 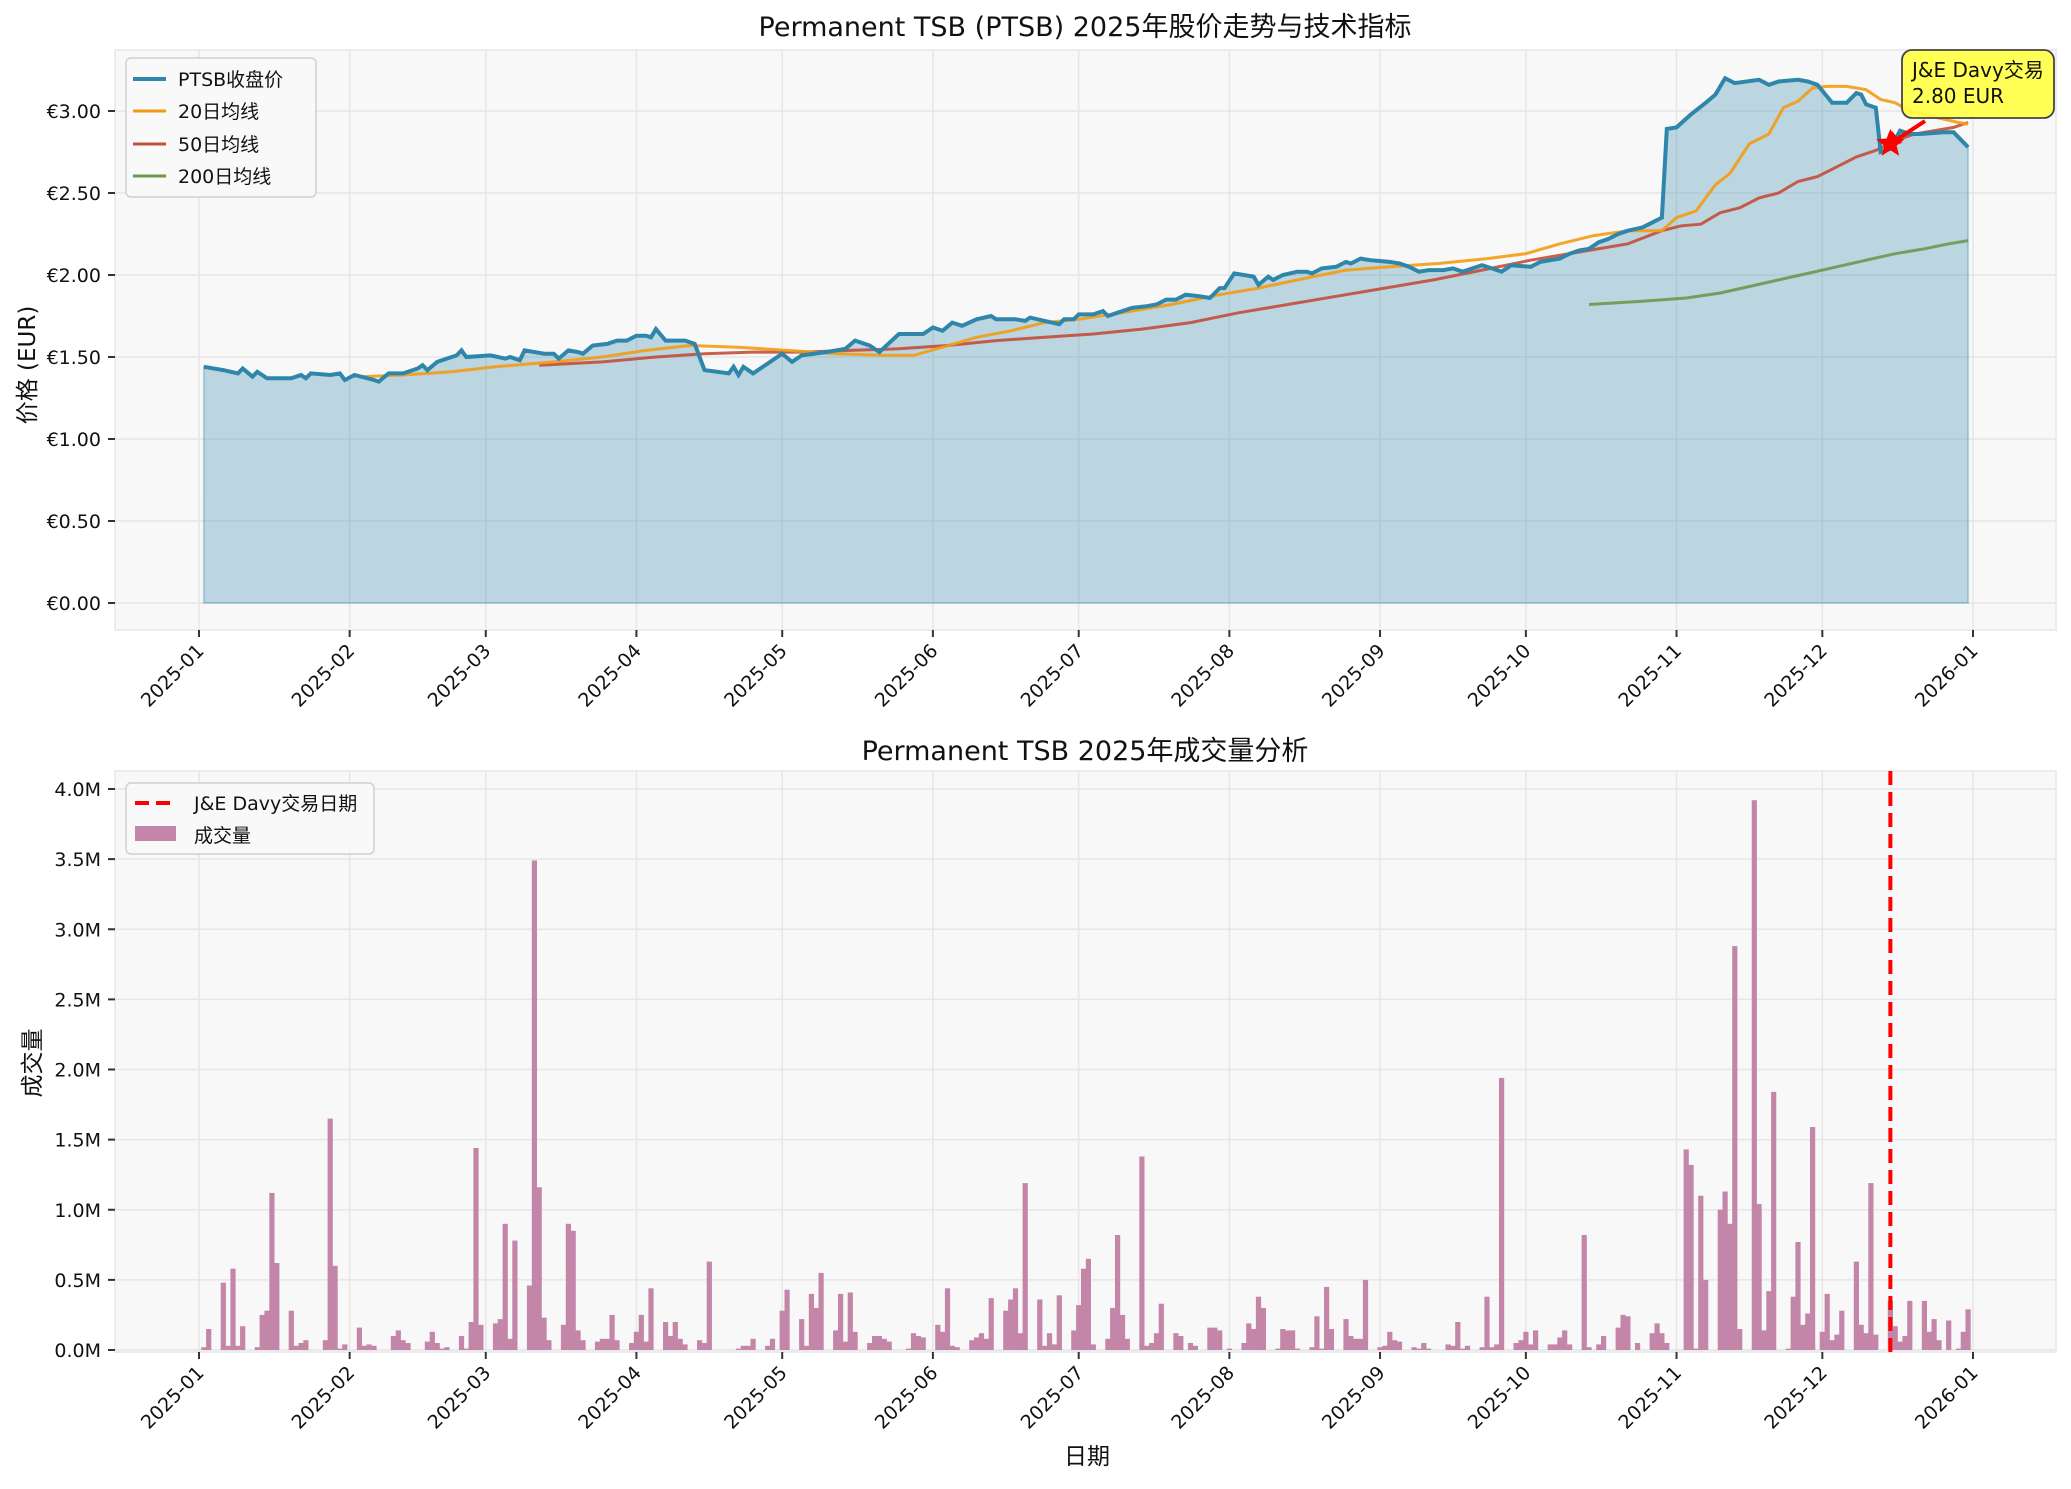 I want to click on price-chart-title: Permanent TSB (PTSB) 2025年股价走势与技术指标, so click(x=1085, y=27).